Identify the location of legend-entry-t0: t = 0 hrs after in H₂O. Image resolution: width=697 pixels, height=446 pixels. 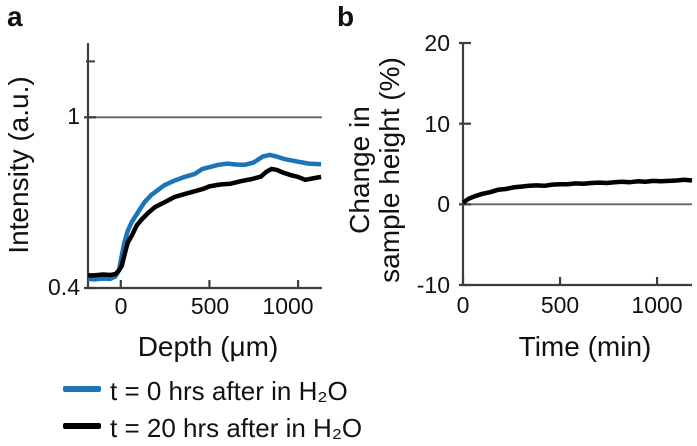
(243, 391).